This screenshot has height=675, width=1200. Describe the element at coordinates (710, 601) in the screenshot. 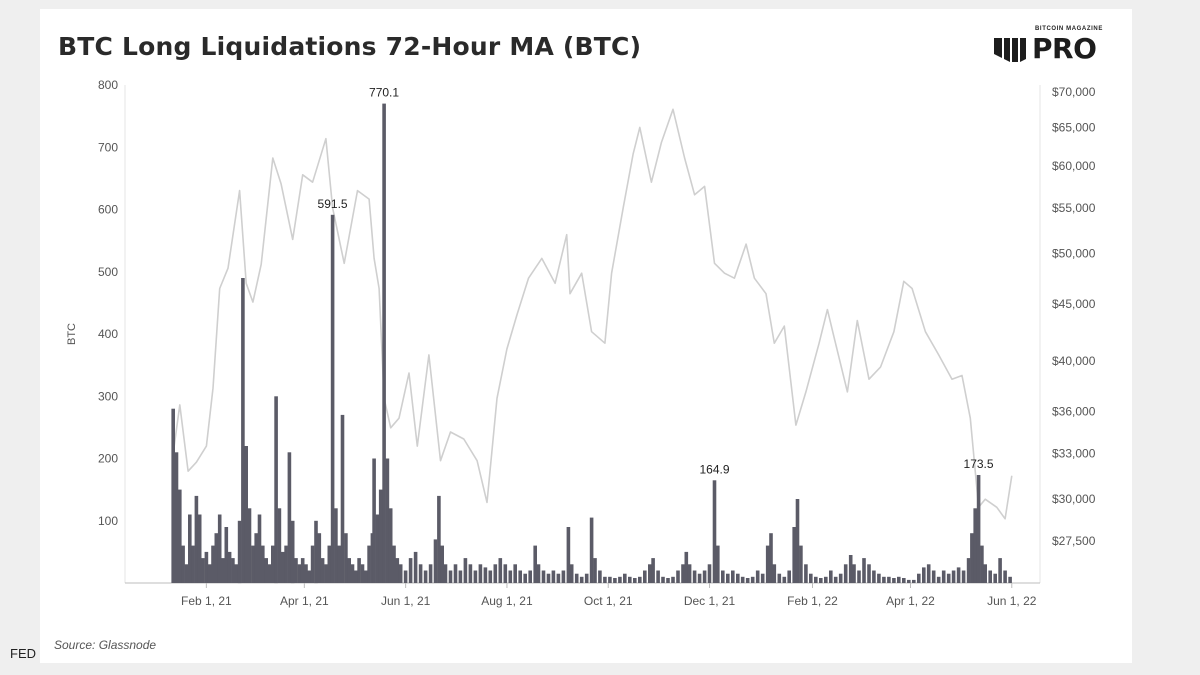

I see `x-tick-label: Dec 1, 21` at that location.